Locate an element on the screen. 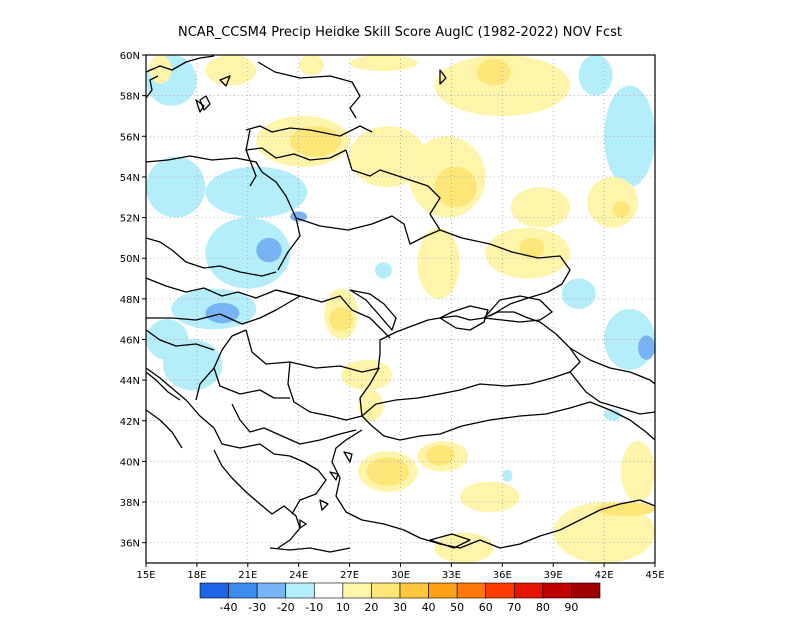 The width and height of the screenshot is (800, 618). colorbar-label: 40 is located at coordinates (429, 607).